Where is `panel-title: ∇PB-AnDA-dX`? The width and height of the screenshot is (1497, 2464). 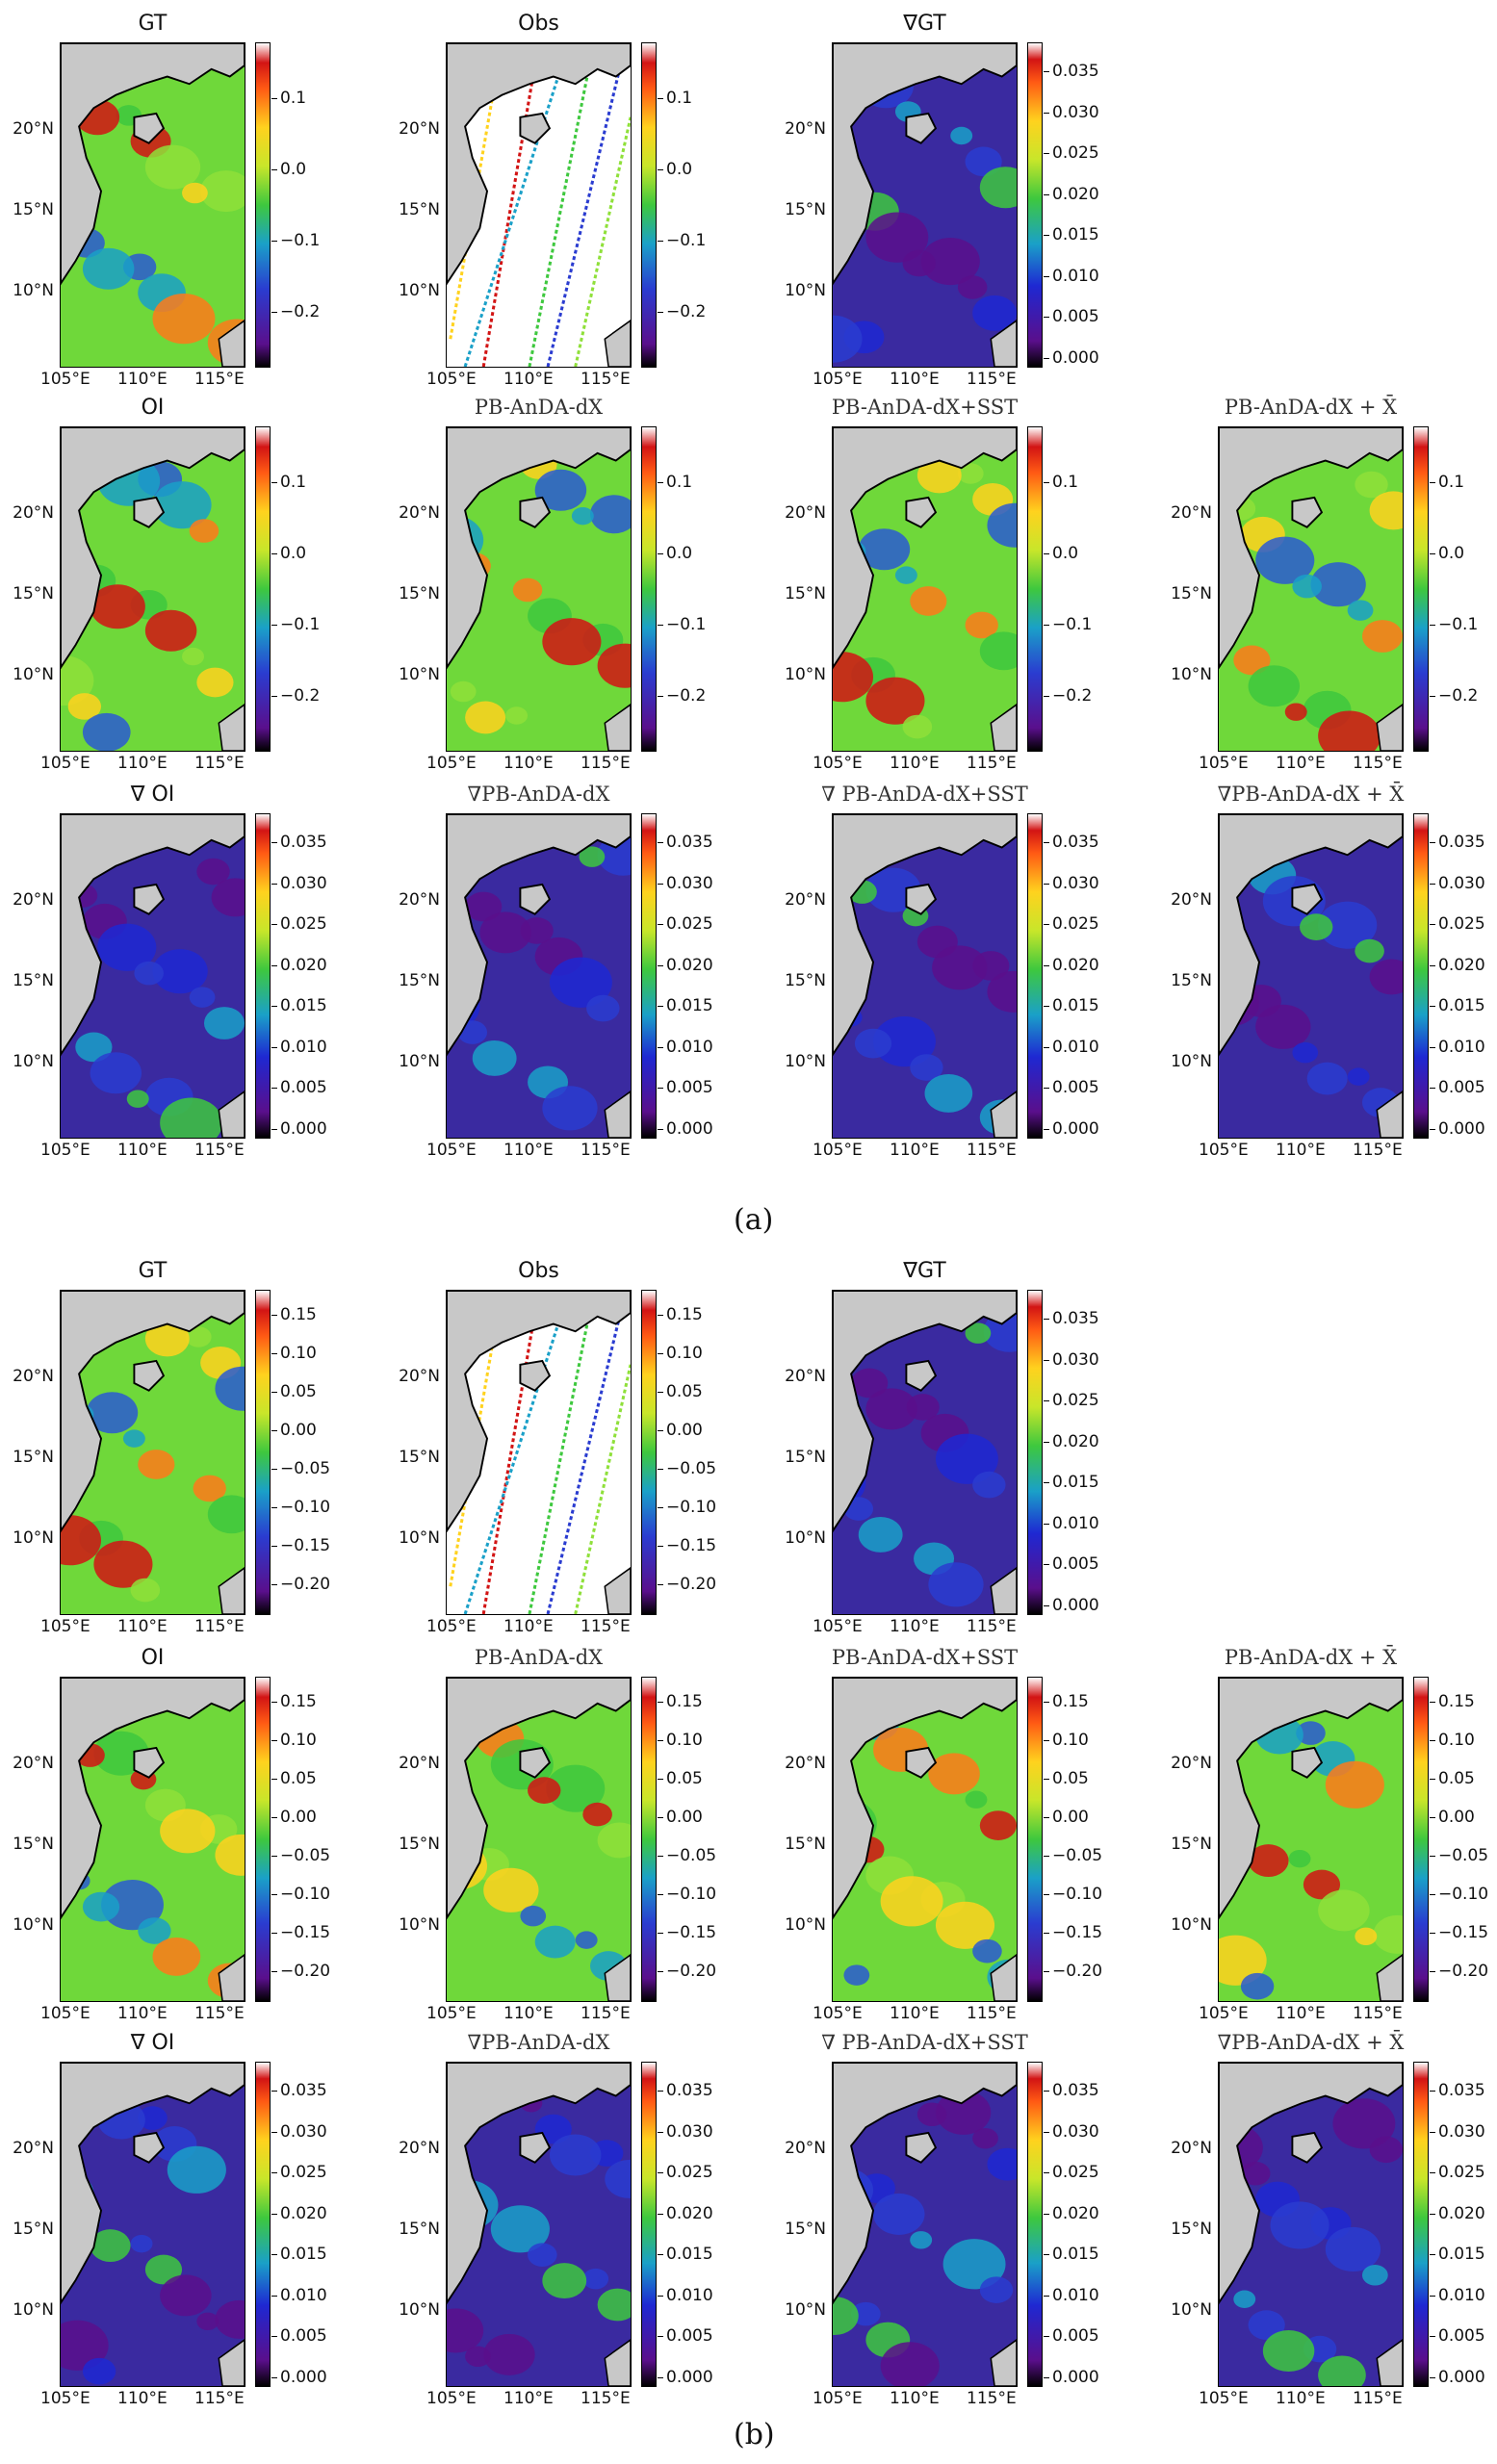
panel-title: ∇PB-AnDA-dX is located at coordinates (538, 2042).